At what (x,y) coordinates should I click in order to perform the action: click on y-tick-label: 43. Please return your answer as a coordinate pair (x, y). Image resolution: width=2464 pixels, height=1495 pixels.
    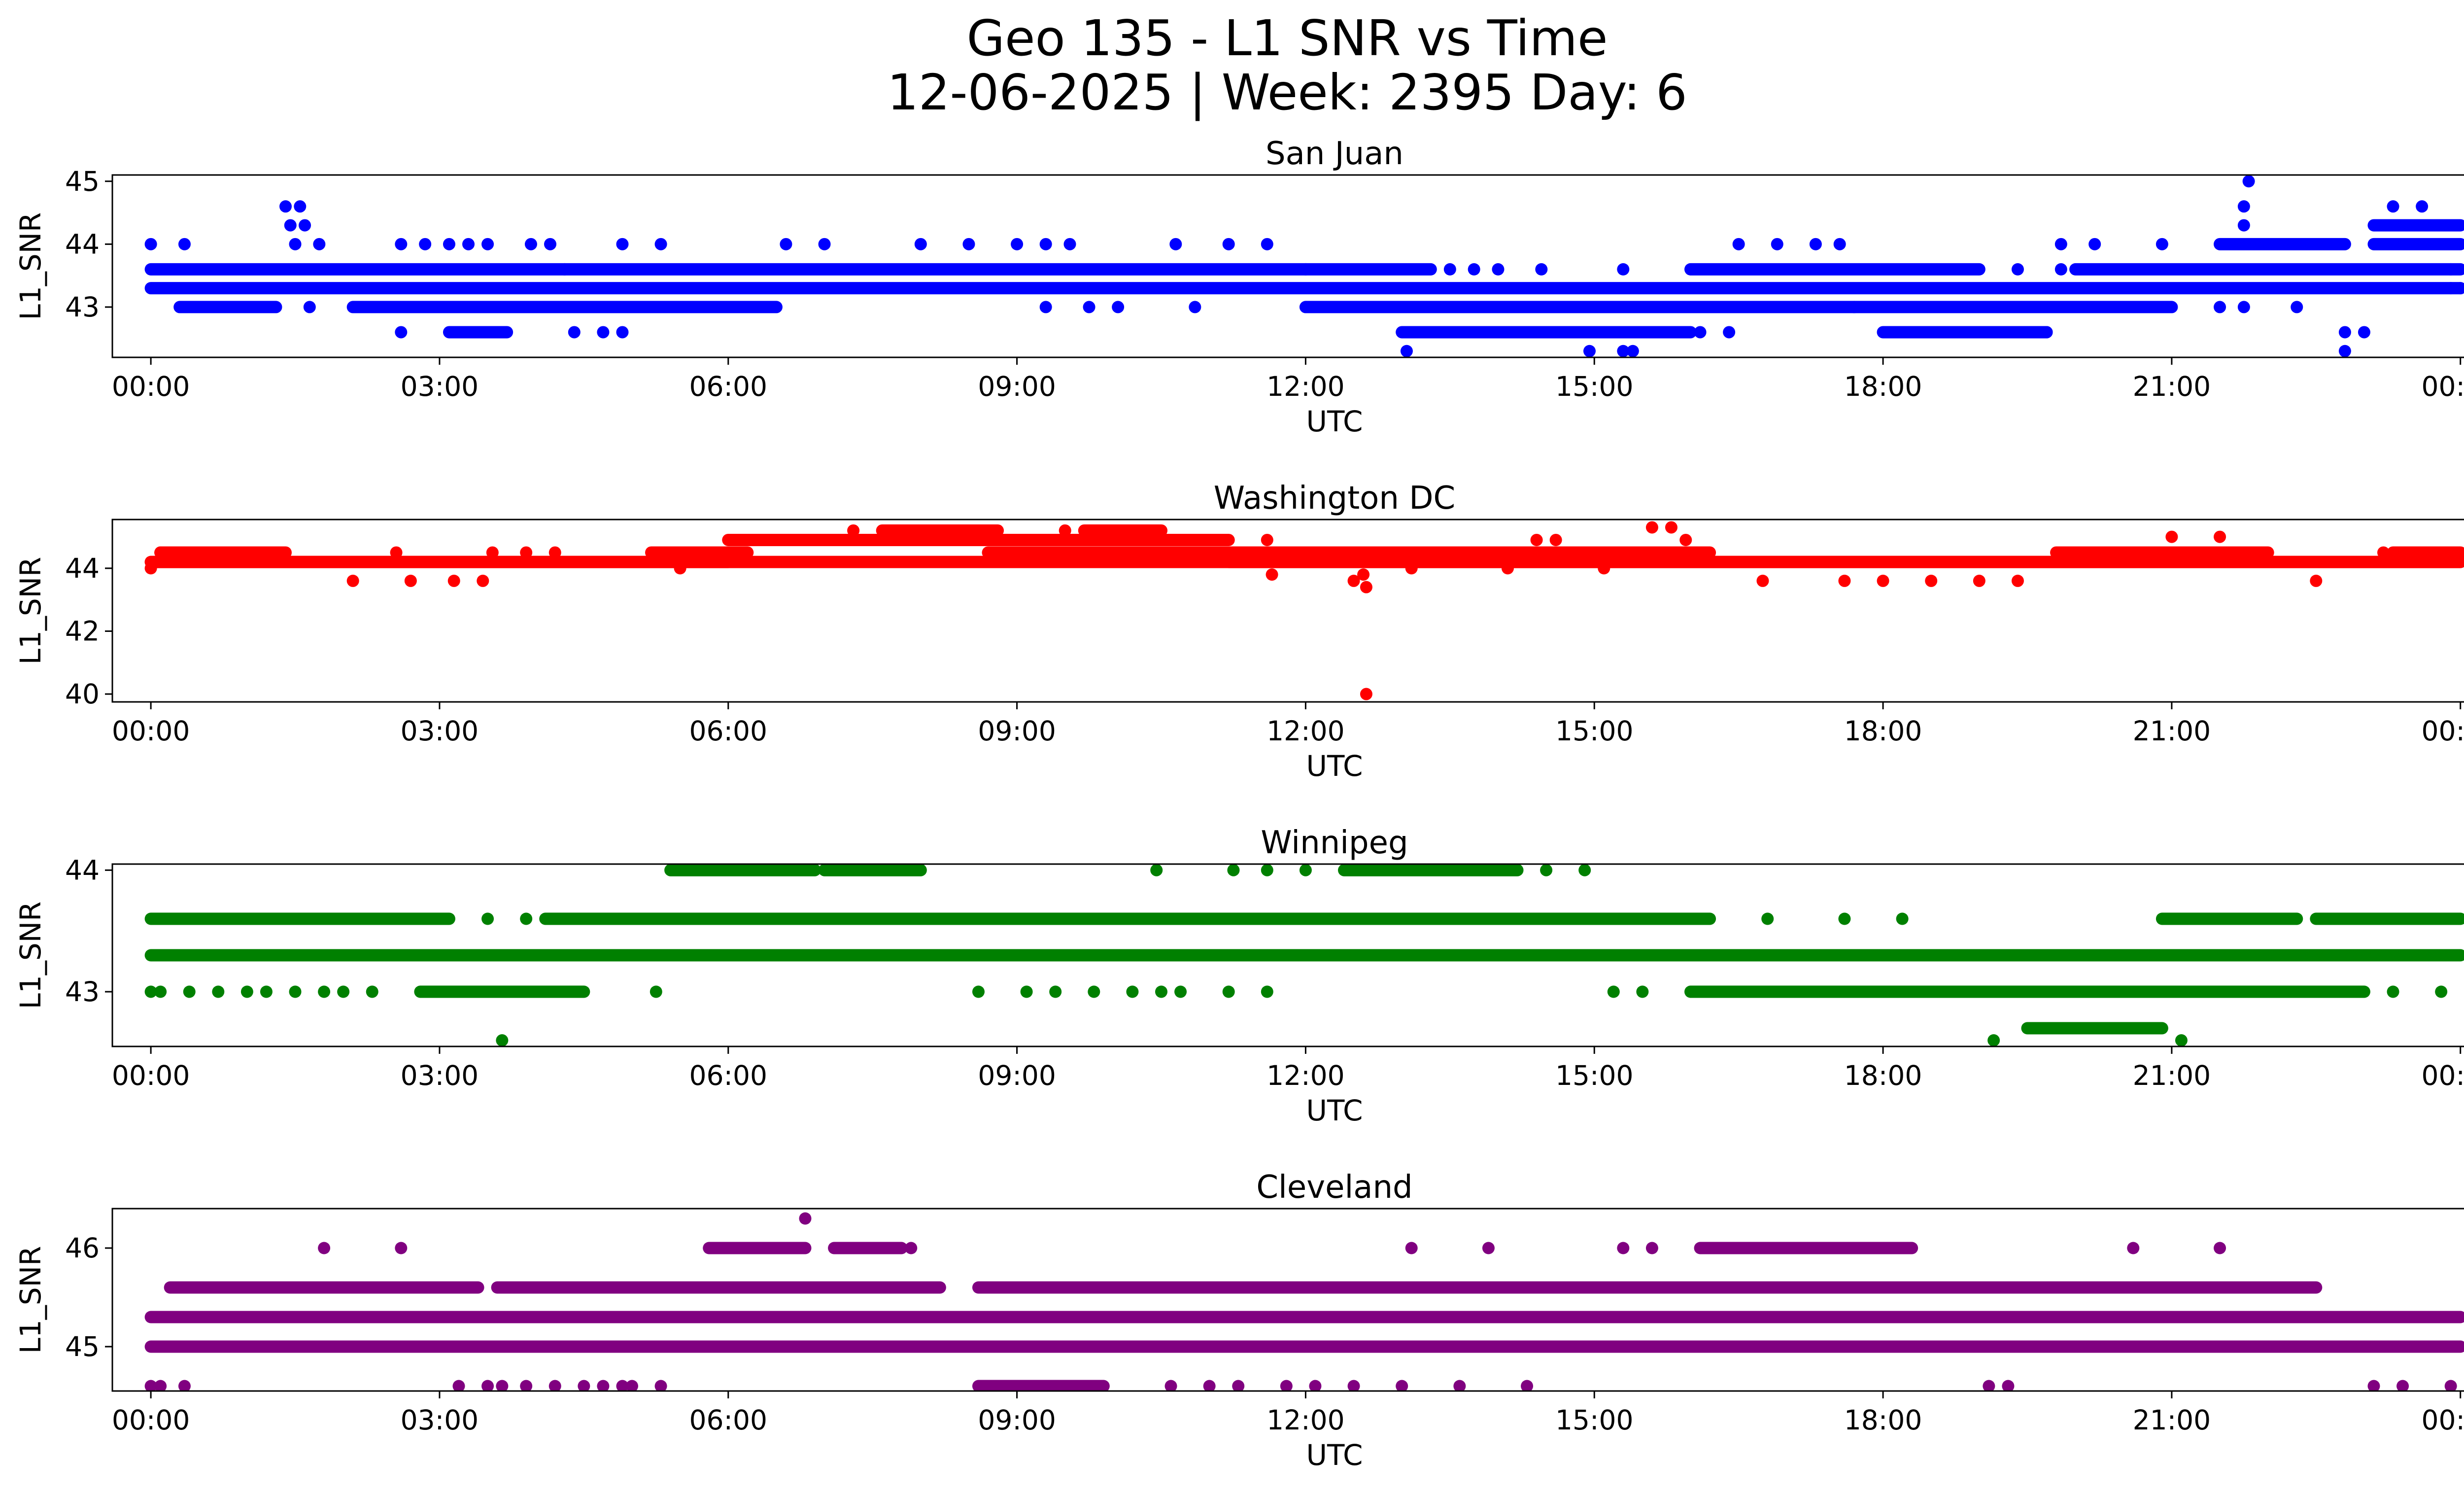
    Looking at the image, I should click on (82, 992).